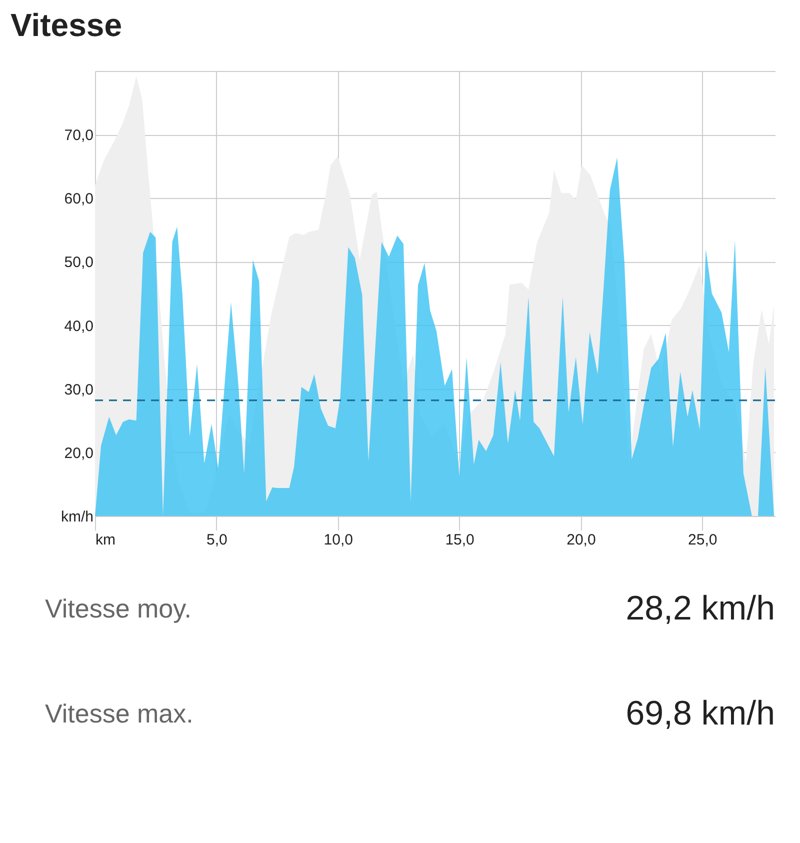 The width and height of the screenshot is (800, 843). Describe the element at coordinates (79, 263) in the screenshot. I see `y-tick-label: 50,0` at that location.